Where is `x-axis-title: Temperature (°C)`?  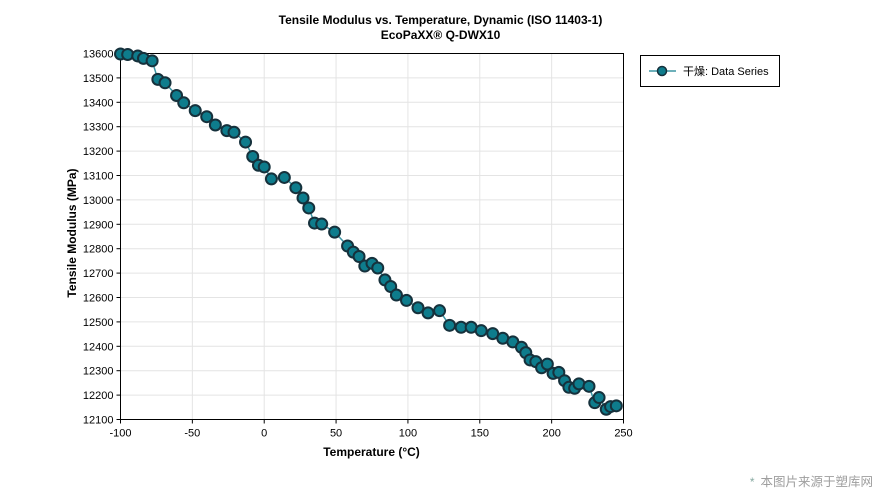 x-axis-title: Temperature (°C) is located at coordinates (371, 452).